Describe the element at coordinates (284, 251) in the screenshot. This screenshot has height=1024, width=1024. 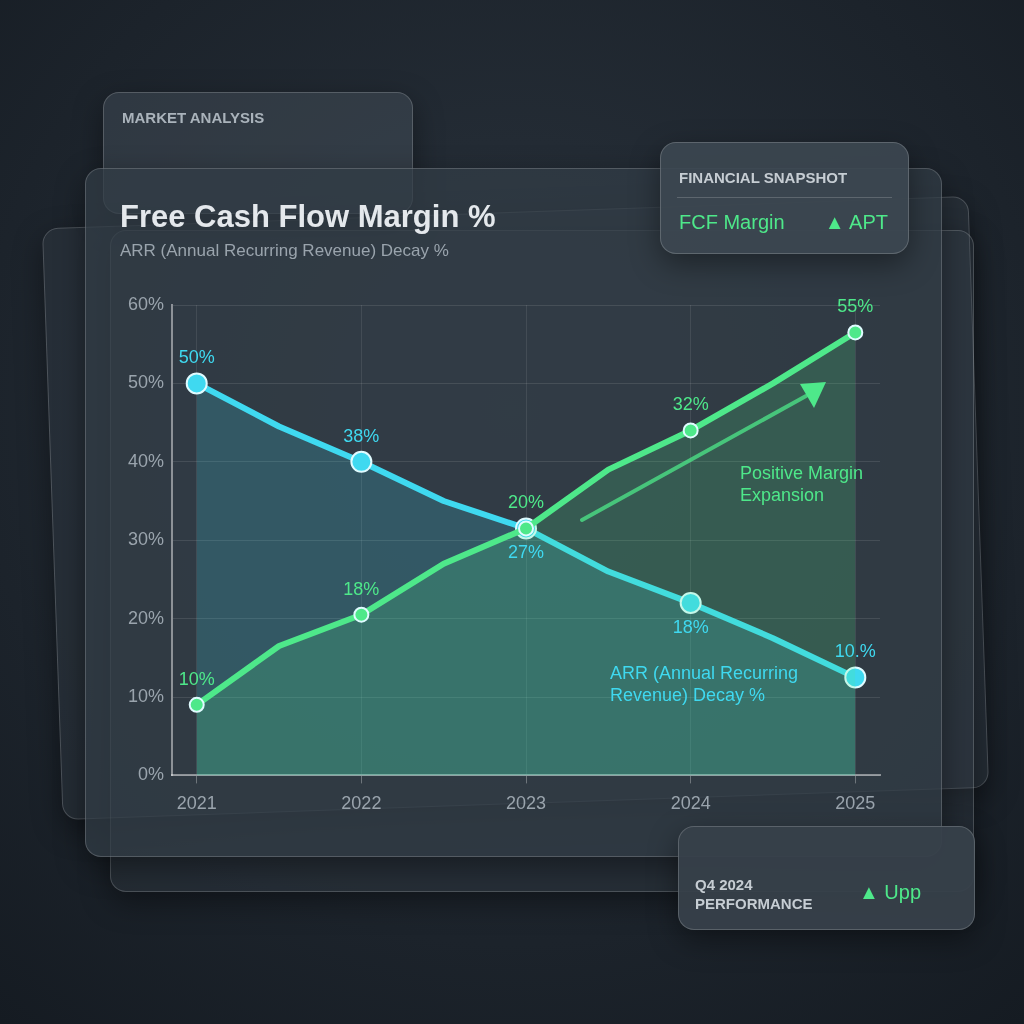
I see `chart-subtitle: ARR (Annual Recurring Revenue) Decay %` at that location.